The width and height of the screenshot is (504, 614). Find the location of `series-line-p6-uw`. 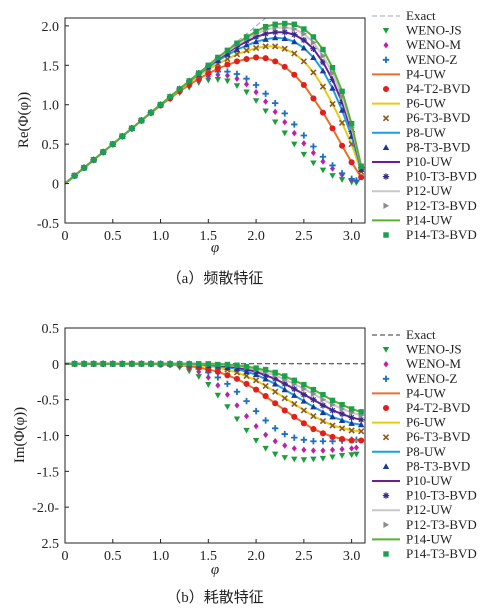

series-line-p6-uw is located at coordinates (213, 397).